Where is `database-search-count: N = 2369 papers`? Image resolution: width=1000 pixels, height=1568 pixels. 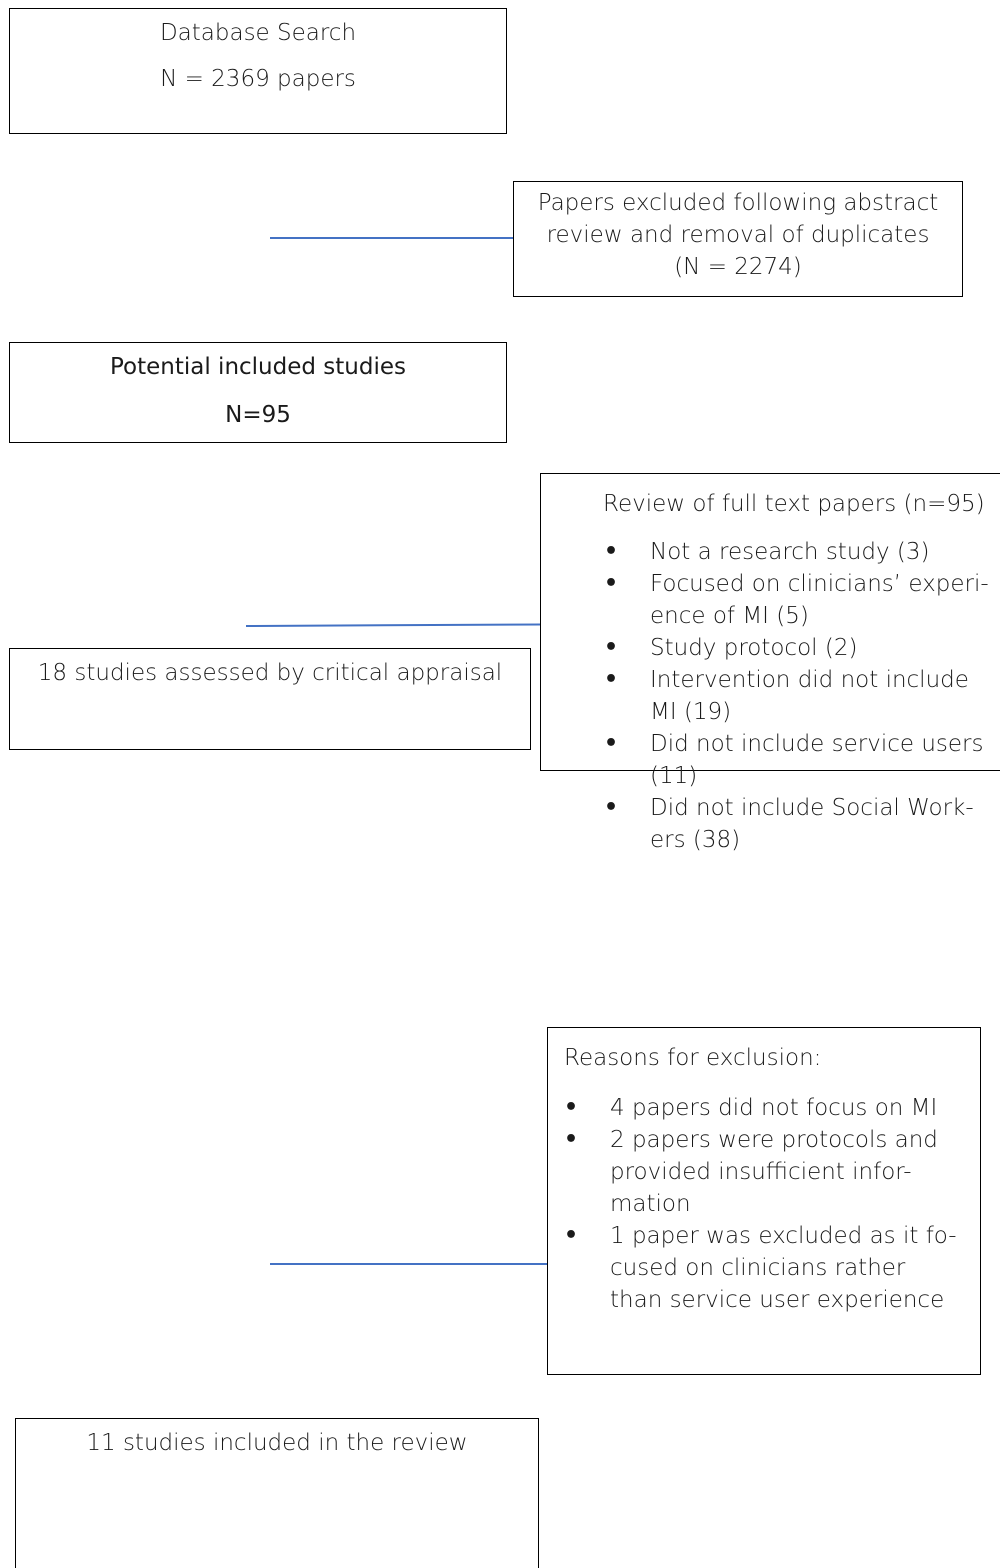 database-search-count: N = 2369 papers is located at coordinates (258, 79).